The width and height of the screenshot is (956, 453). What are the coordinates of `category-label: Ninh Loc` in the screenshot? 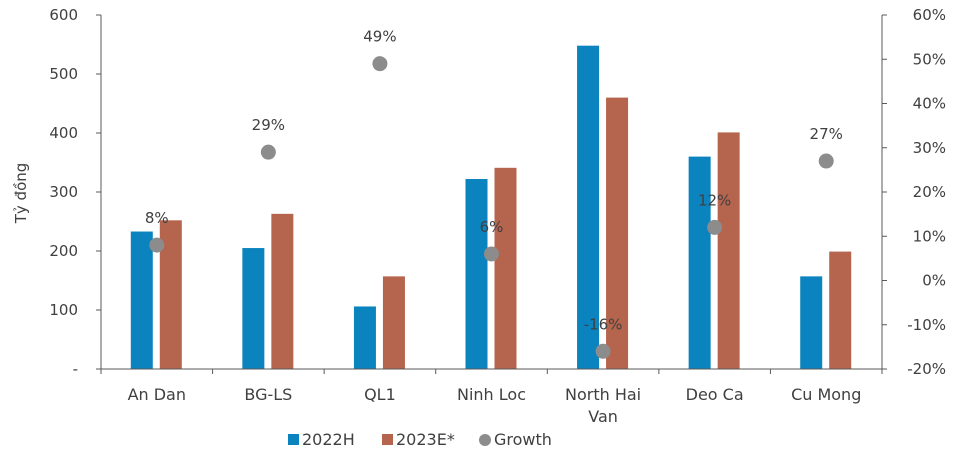 It's located at (491, 394).